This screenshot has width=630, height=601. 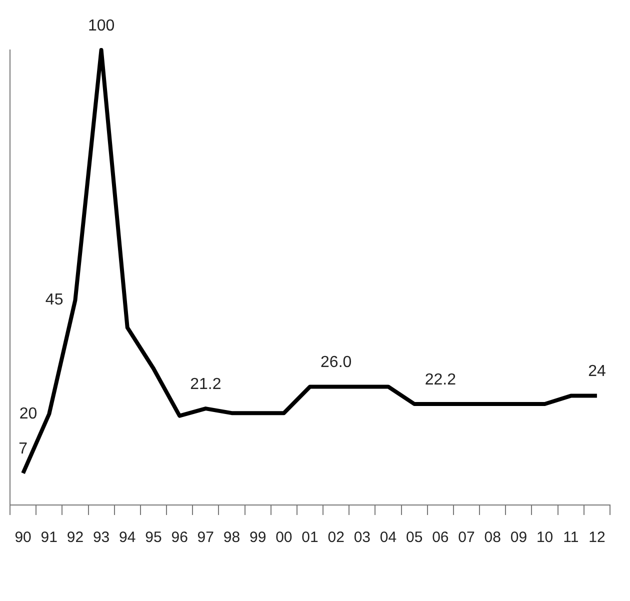 What do you see at coordinates (257, 537) in the screenshot?
I see `x-tick-label: 99` at bounding box center [257, 537].